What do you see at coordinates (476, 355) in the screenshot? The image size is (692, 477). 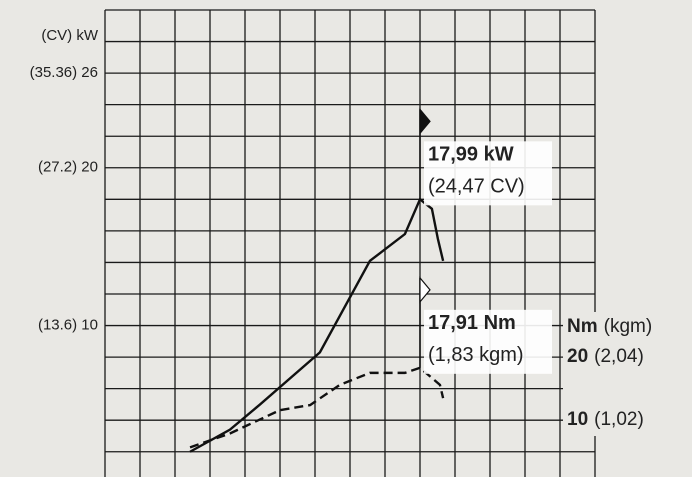 I see `annotation-text: (1,83 kgm)` at bounding box center [476, 355].